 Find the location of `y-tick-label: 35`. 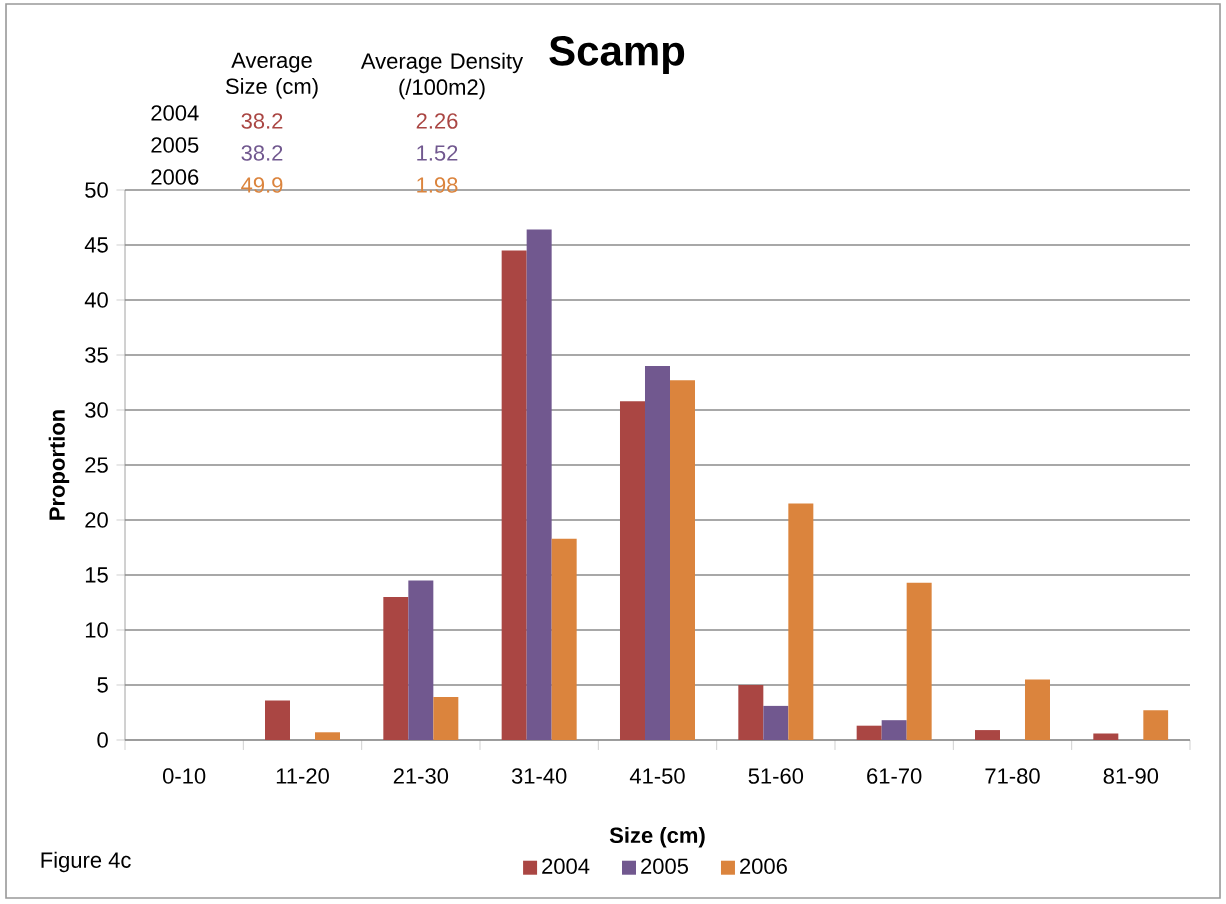

y-tick-label: 35 is located at coordinates (96, 355).